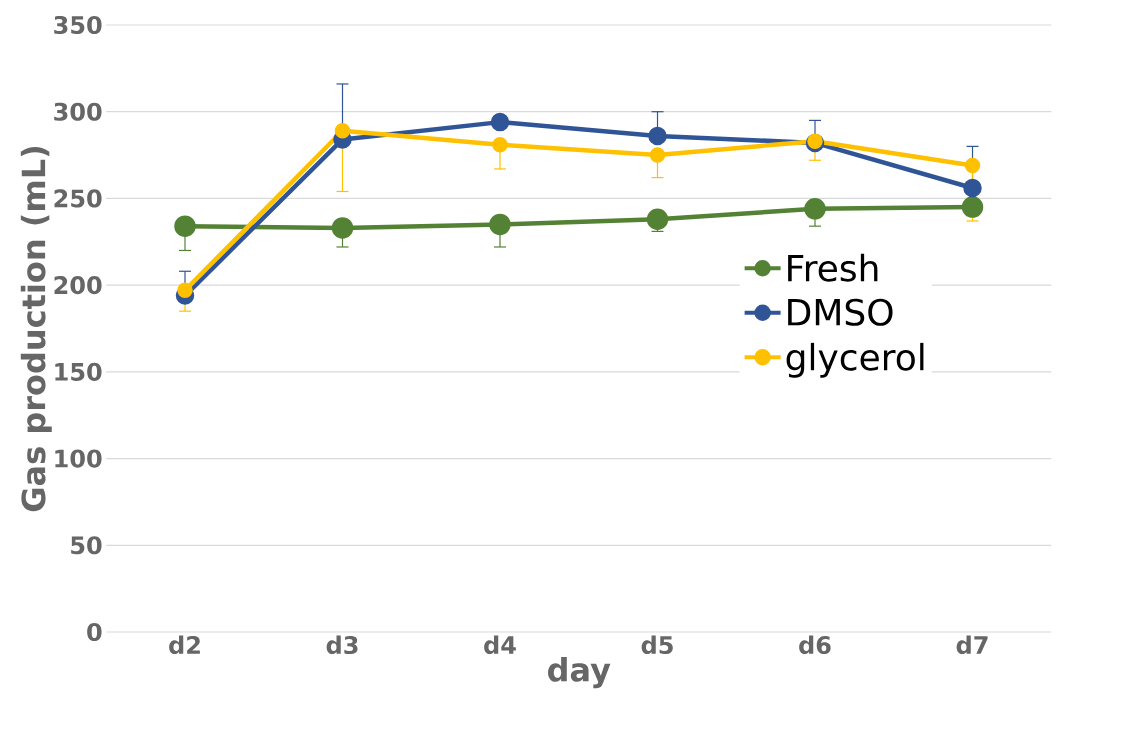 The image size is (1139, 750). I want to click on legend-label: DMSO, so click(840, 312).